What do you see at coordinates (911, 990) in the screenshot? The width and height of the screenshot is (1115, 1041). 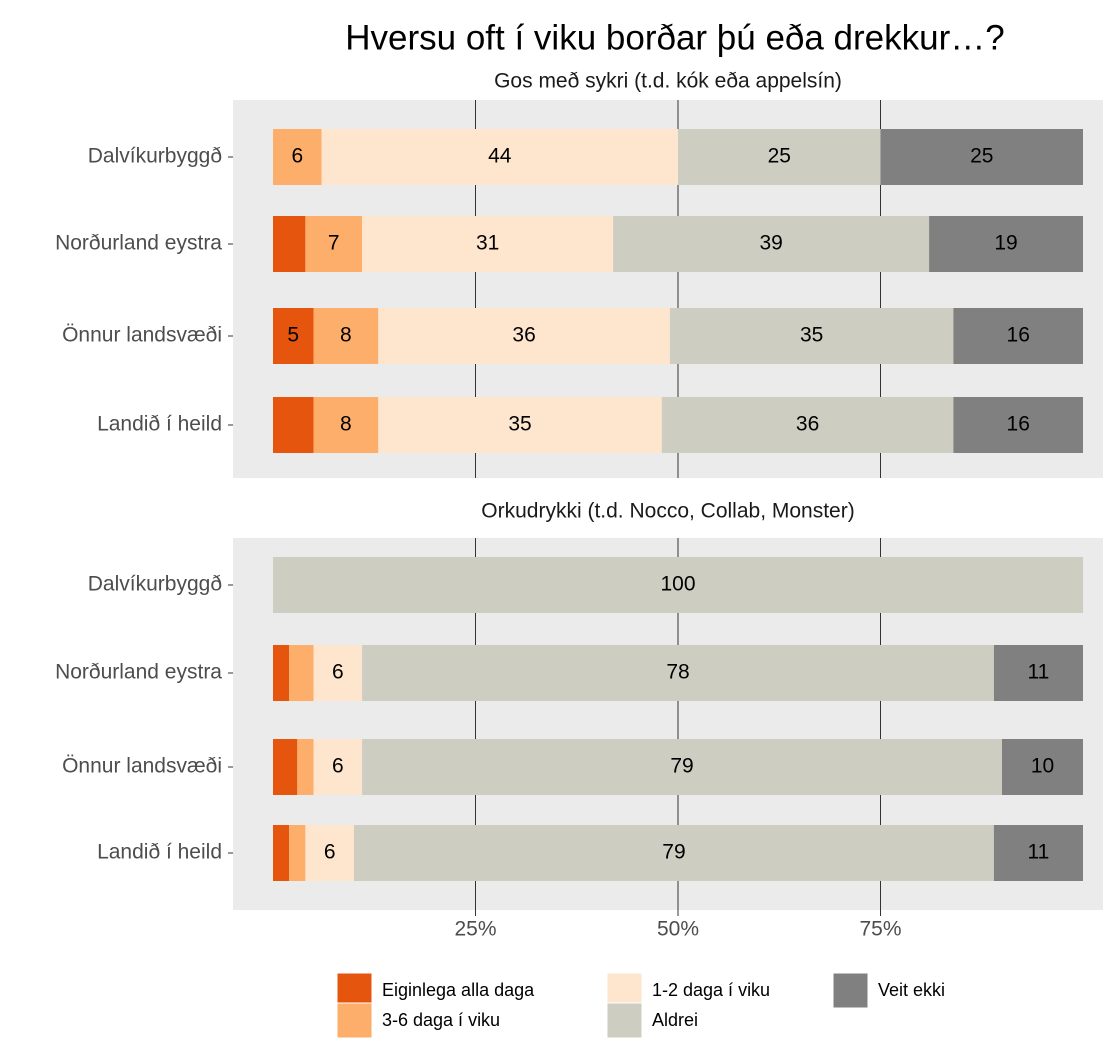 I see `legend-label: Veit ekki` at bounding box center [911, 990].